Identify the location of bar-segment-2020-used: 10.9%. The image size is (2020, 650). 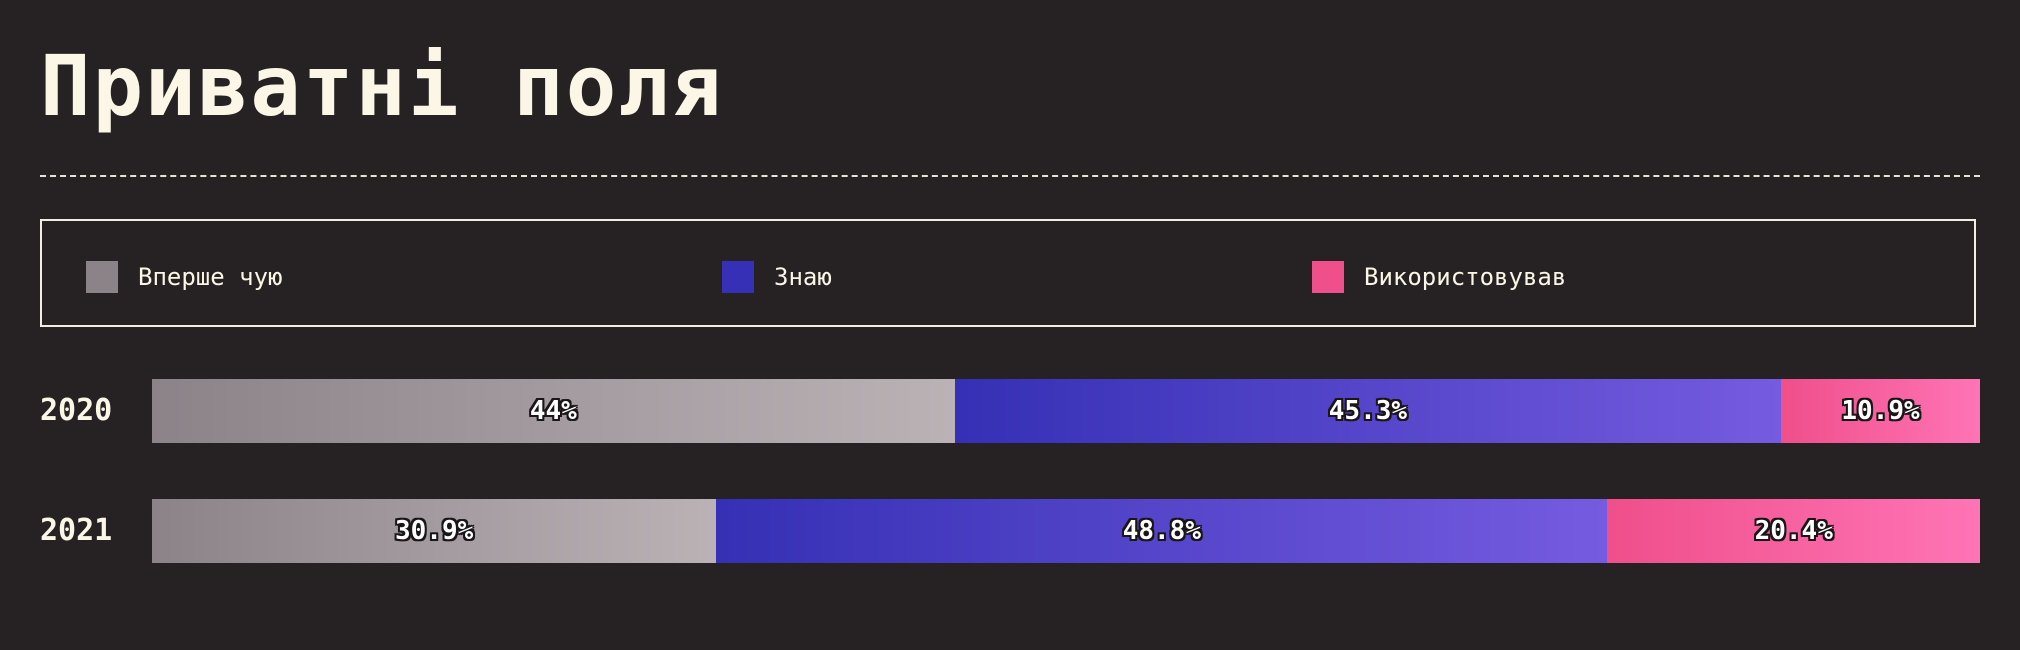
(1880, 411).